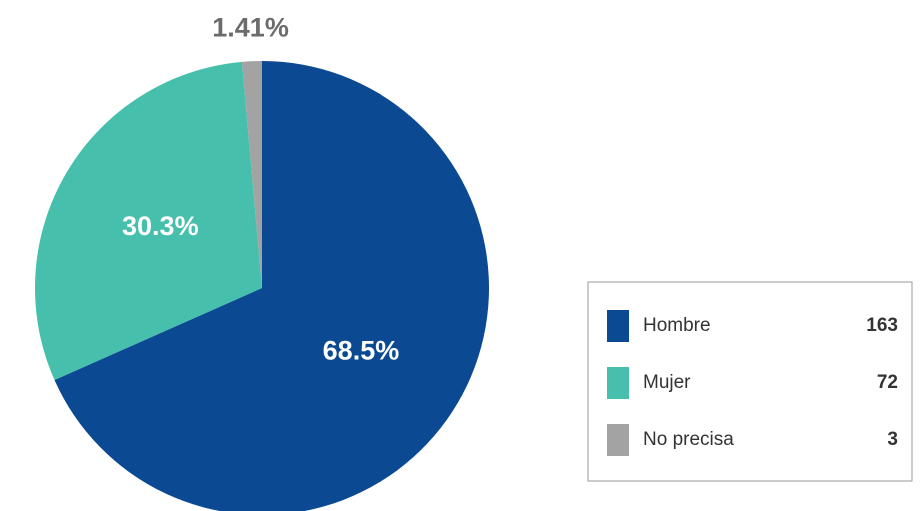 This screenshot has width=923, height=511. I want to click on legend-label: Mujer, so click(667, 382).